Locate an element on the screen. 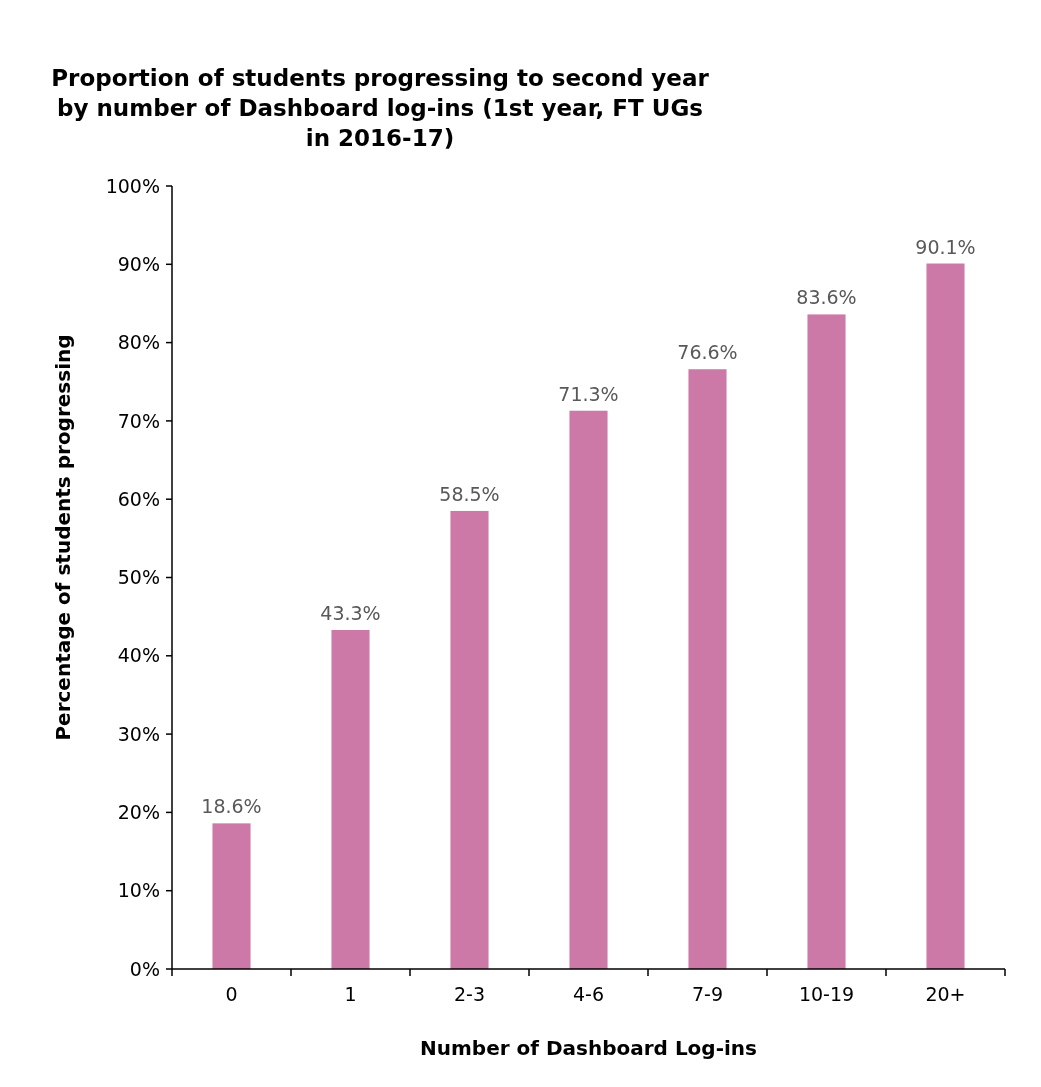 Image resolution: width=1041 pixels, height=1087 pixels. y-tick-label: 70% is located at coordinates (138, 420).